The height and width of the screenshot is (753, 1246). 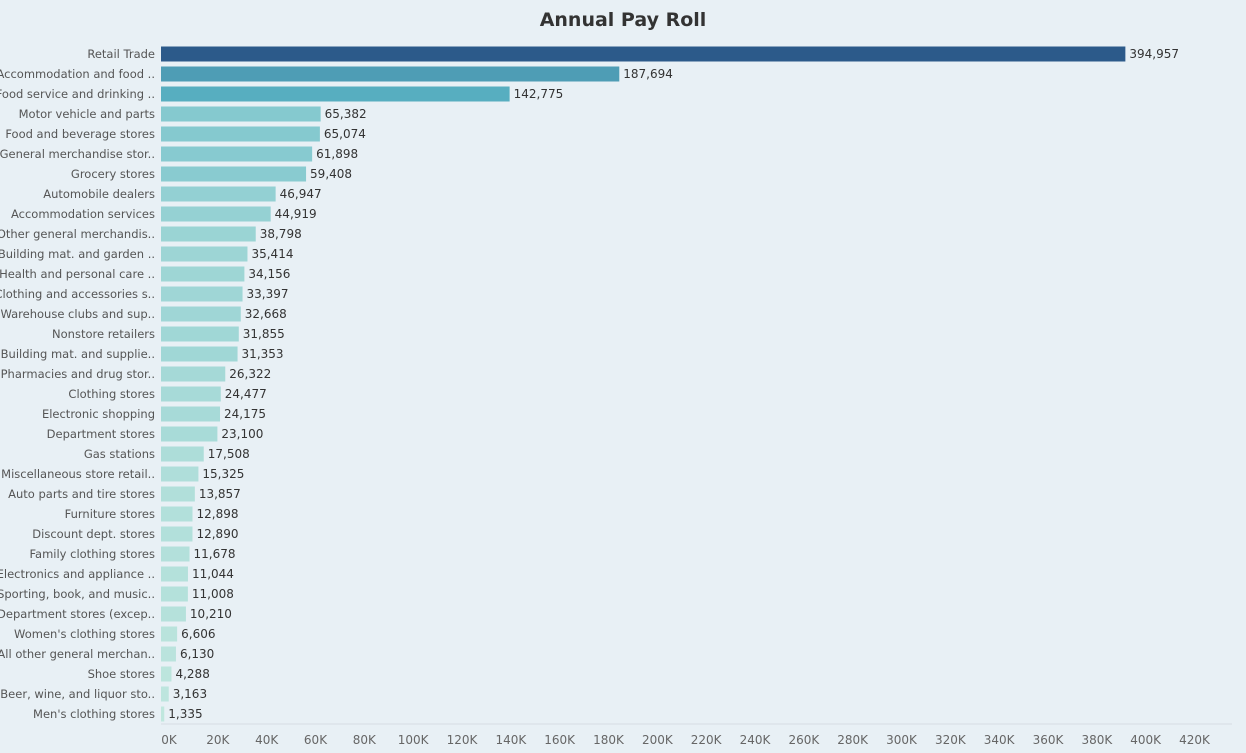 What do you see at coordinates (345, 134) in the screenshot?
I see `value-label: 65,074` at bounding box center [345, 134].